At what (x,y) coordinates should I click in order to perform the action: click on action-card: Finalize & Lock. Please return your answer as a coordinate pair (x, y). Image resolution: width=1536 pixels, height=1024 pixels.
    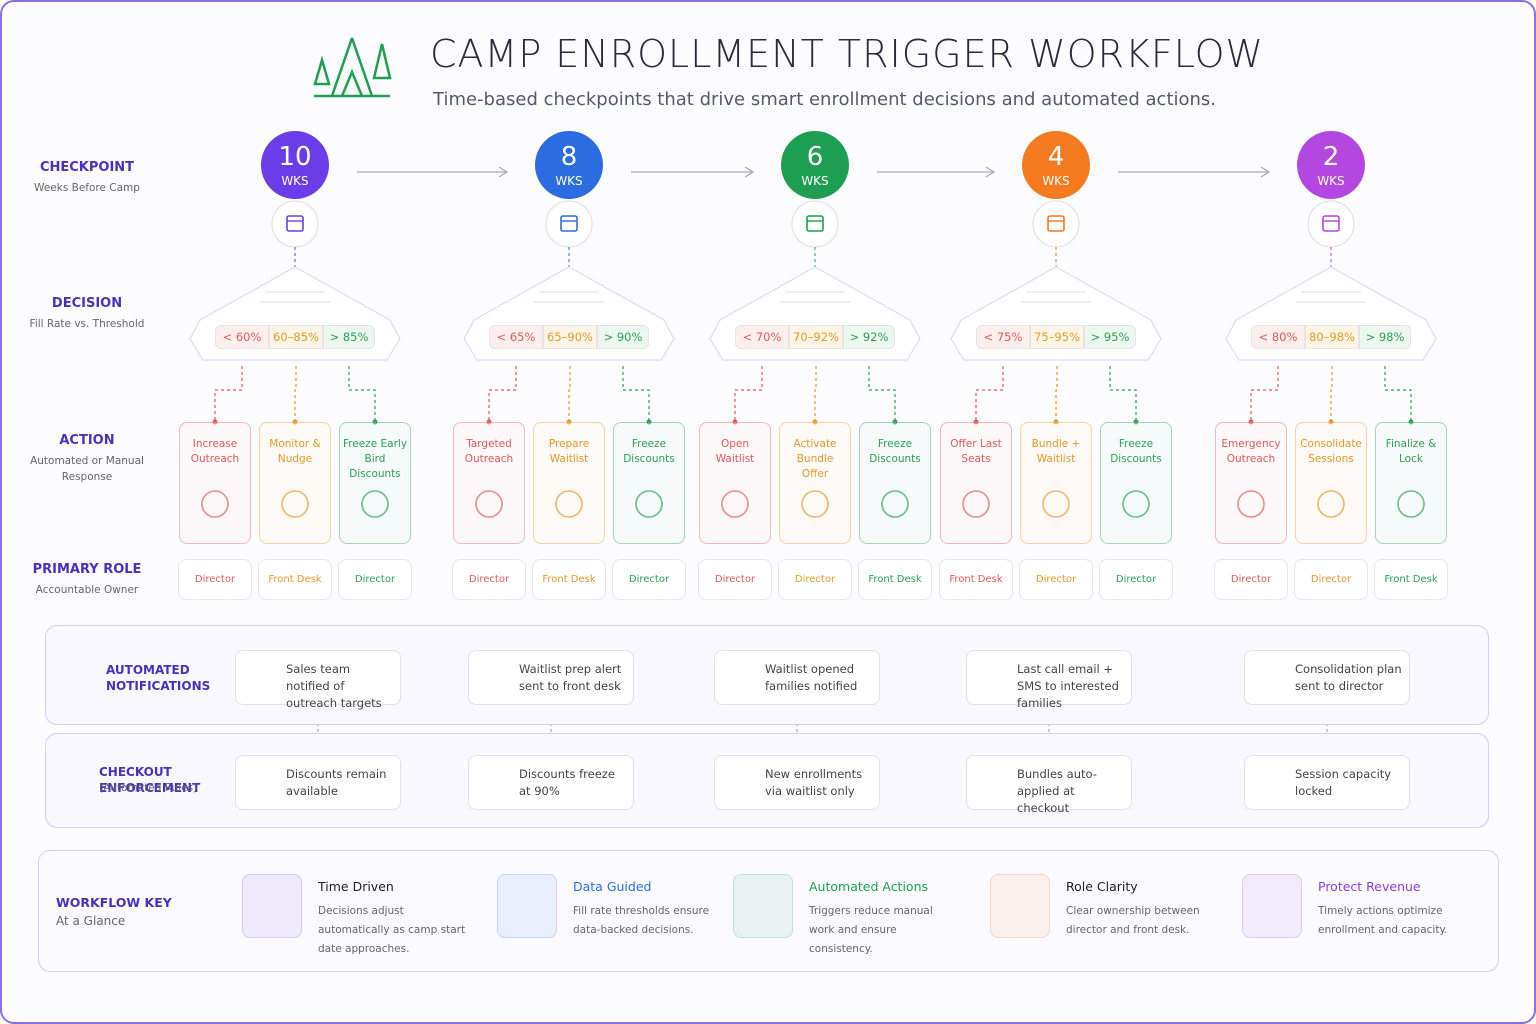
    Looking at the image, I should click on (1411, 483).